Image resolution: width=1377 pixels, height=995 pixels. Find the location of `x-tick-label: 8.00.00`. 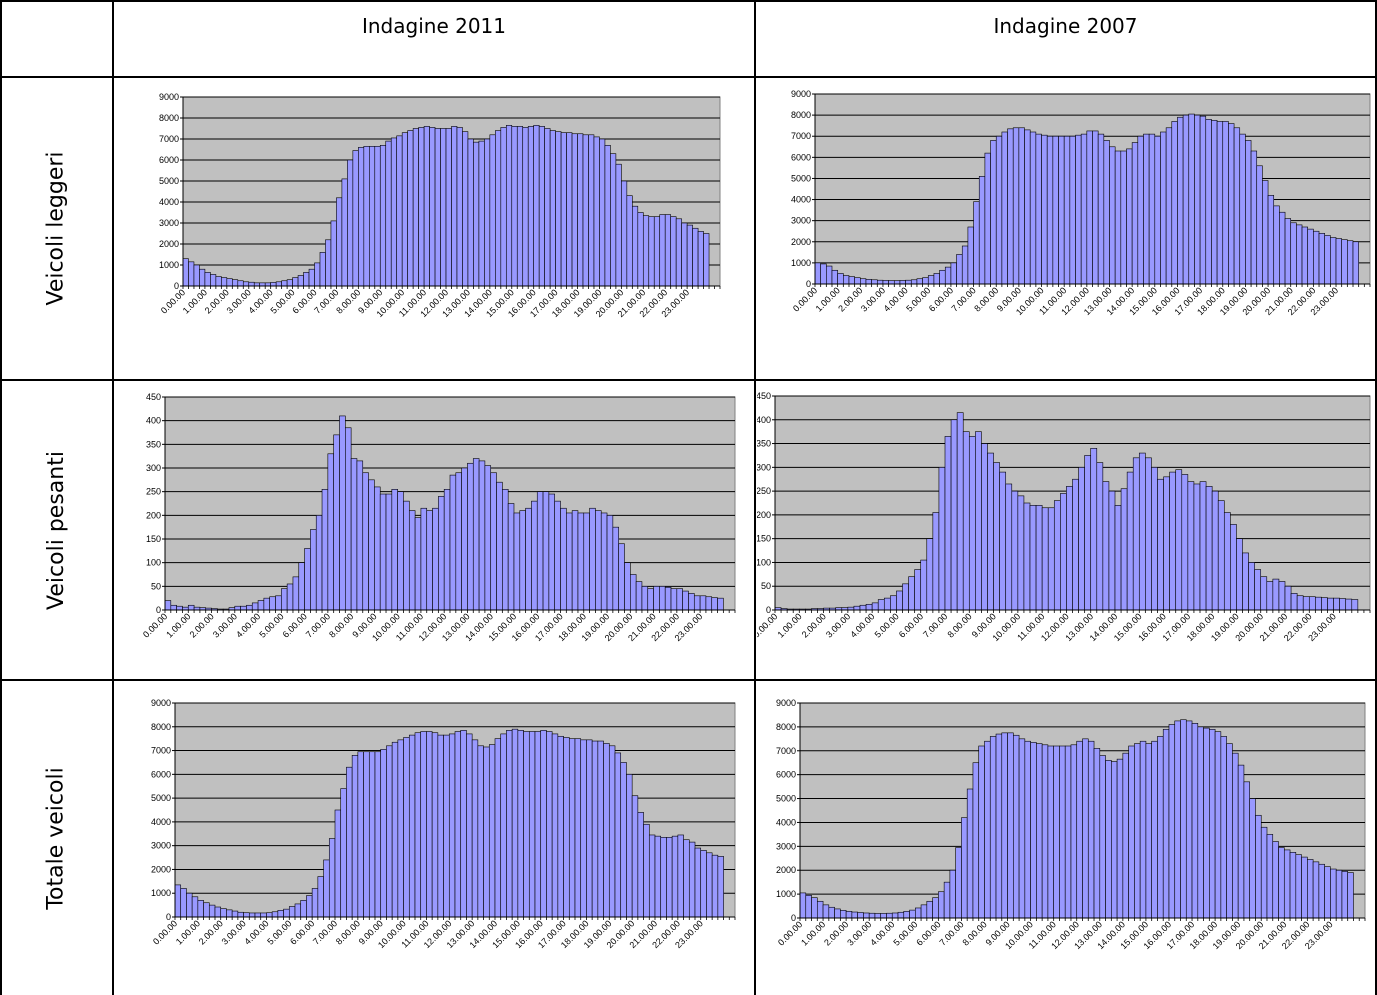

x-tick-label: 8.00.00 is located at coordinates (341, 625).